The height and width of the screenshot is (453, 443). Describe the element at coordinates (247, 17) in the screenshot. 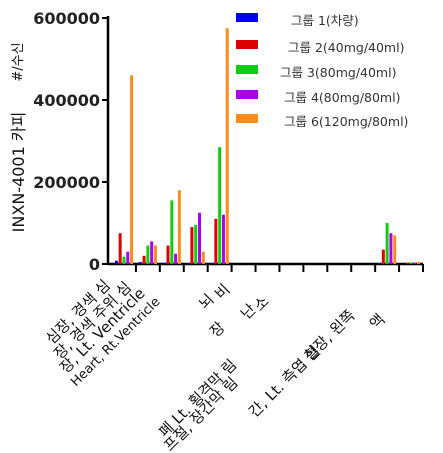

I see `legend-swatch-group1` at that location.